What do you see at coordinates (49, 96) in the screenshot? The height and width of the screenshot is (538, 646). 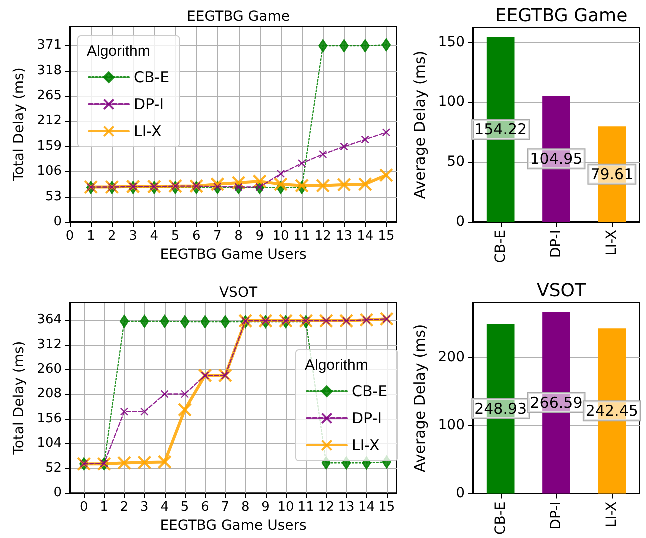 I see `y-tick-label: 265` at bounding box center [49, 96].